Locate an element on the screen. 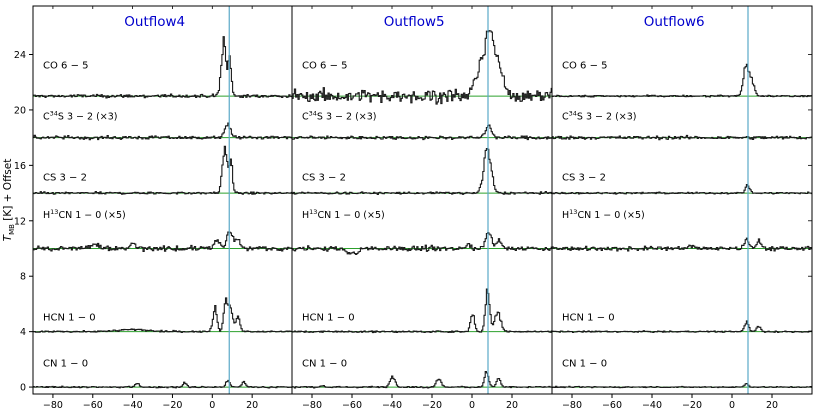 The width and height of the screenshot is (817, 410). y-tick-label: 20 is located at coordinates (20, 110).